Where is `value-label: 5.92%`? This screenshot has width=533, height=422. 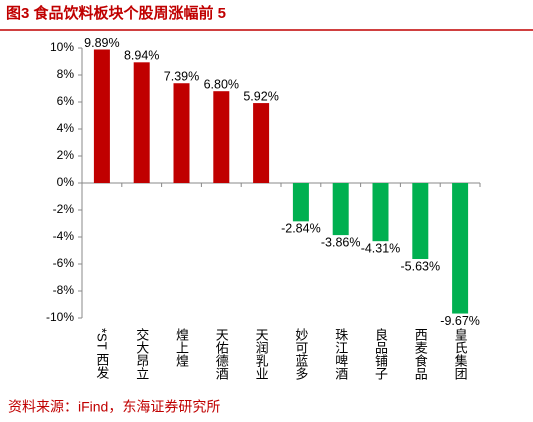
value-label: 5.92% is located at coordinates (260, 96).